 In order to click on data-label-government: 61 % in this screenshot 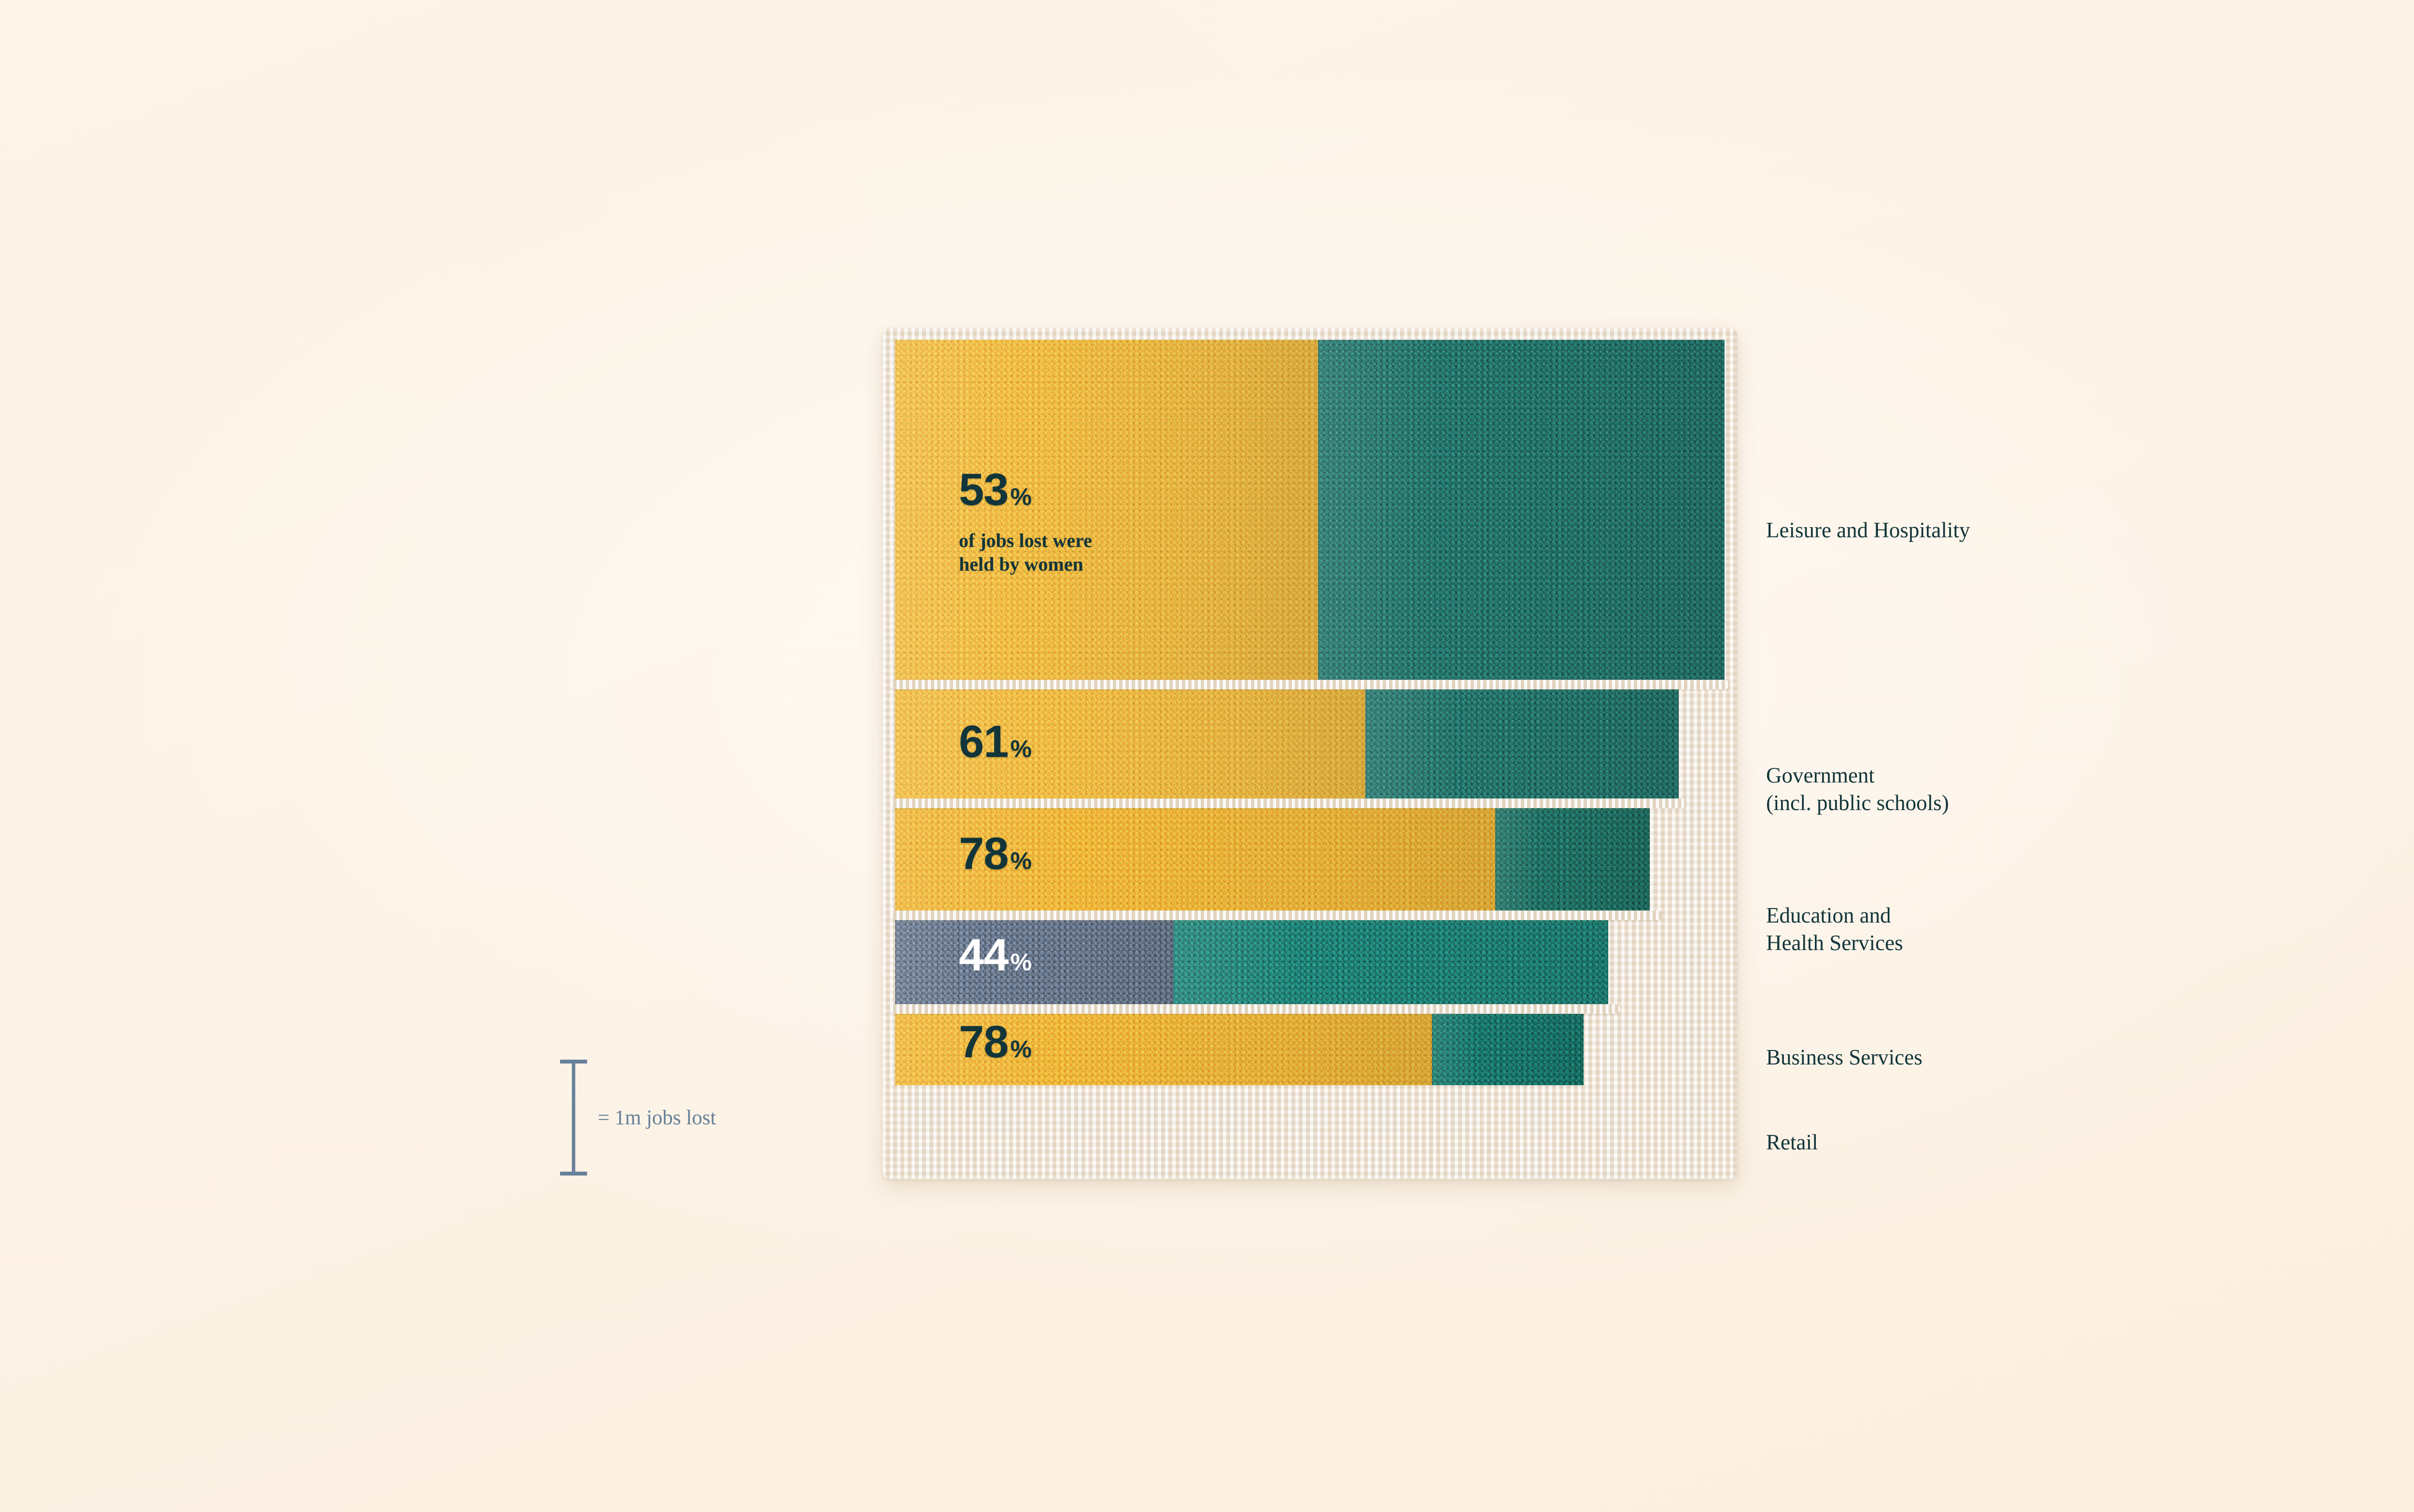, I will do `click(996, 742)`.